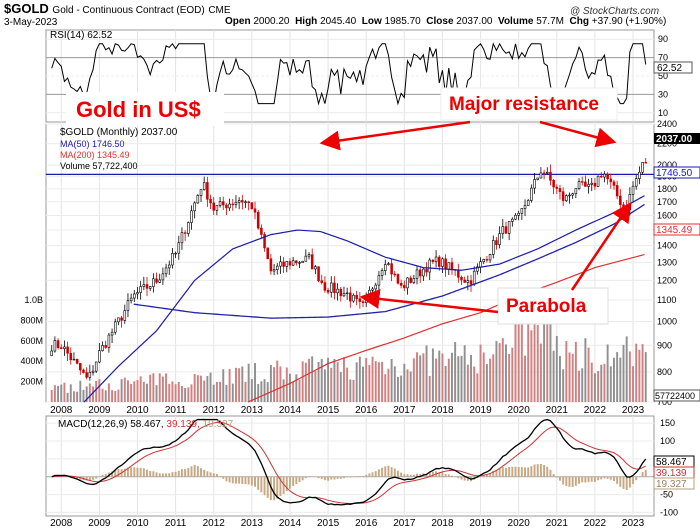 Image resolution: width=700 pixels, height=530 pixels. I want to click on ma200-legend: MA(200) 1345.49, so click(95, 155).